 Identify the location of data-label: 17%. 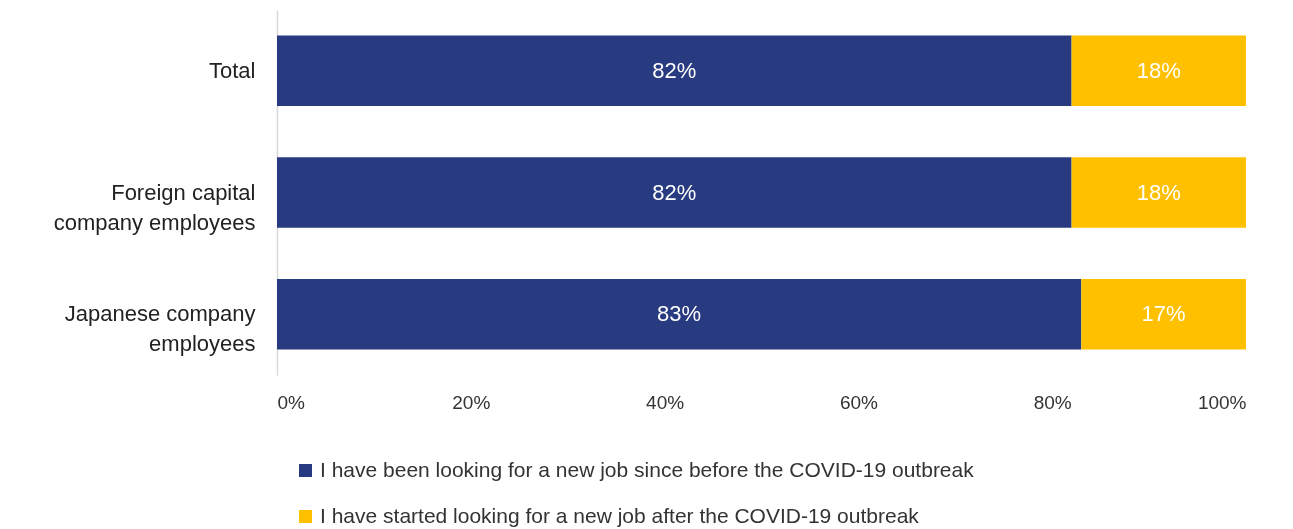
(1163, 314).